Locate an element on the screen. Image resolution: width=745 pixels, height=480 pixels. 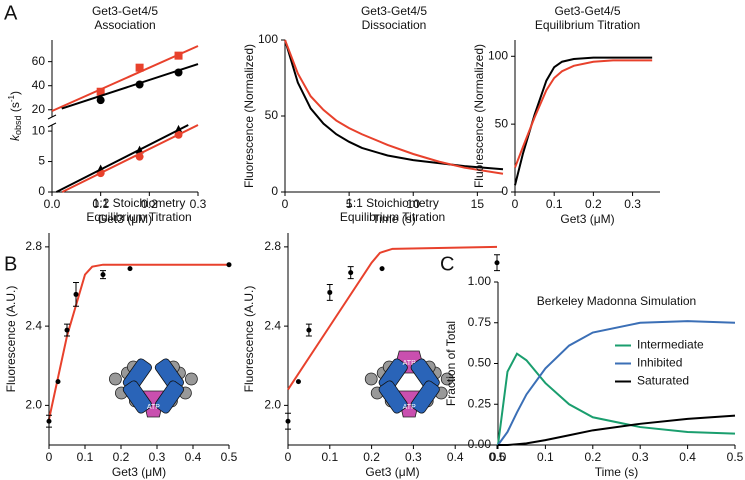
y-tick-label: 0.00 is located at coordinates (480, 444).